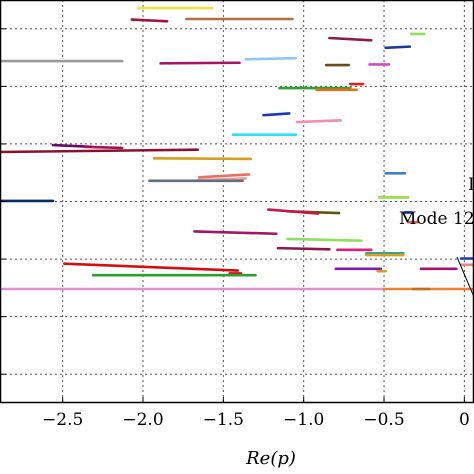 Image resolution: width=474 pixels, height=474 pixels. I want to click on annotation-arrow, so click(465, 277).